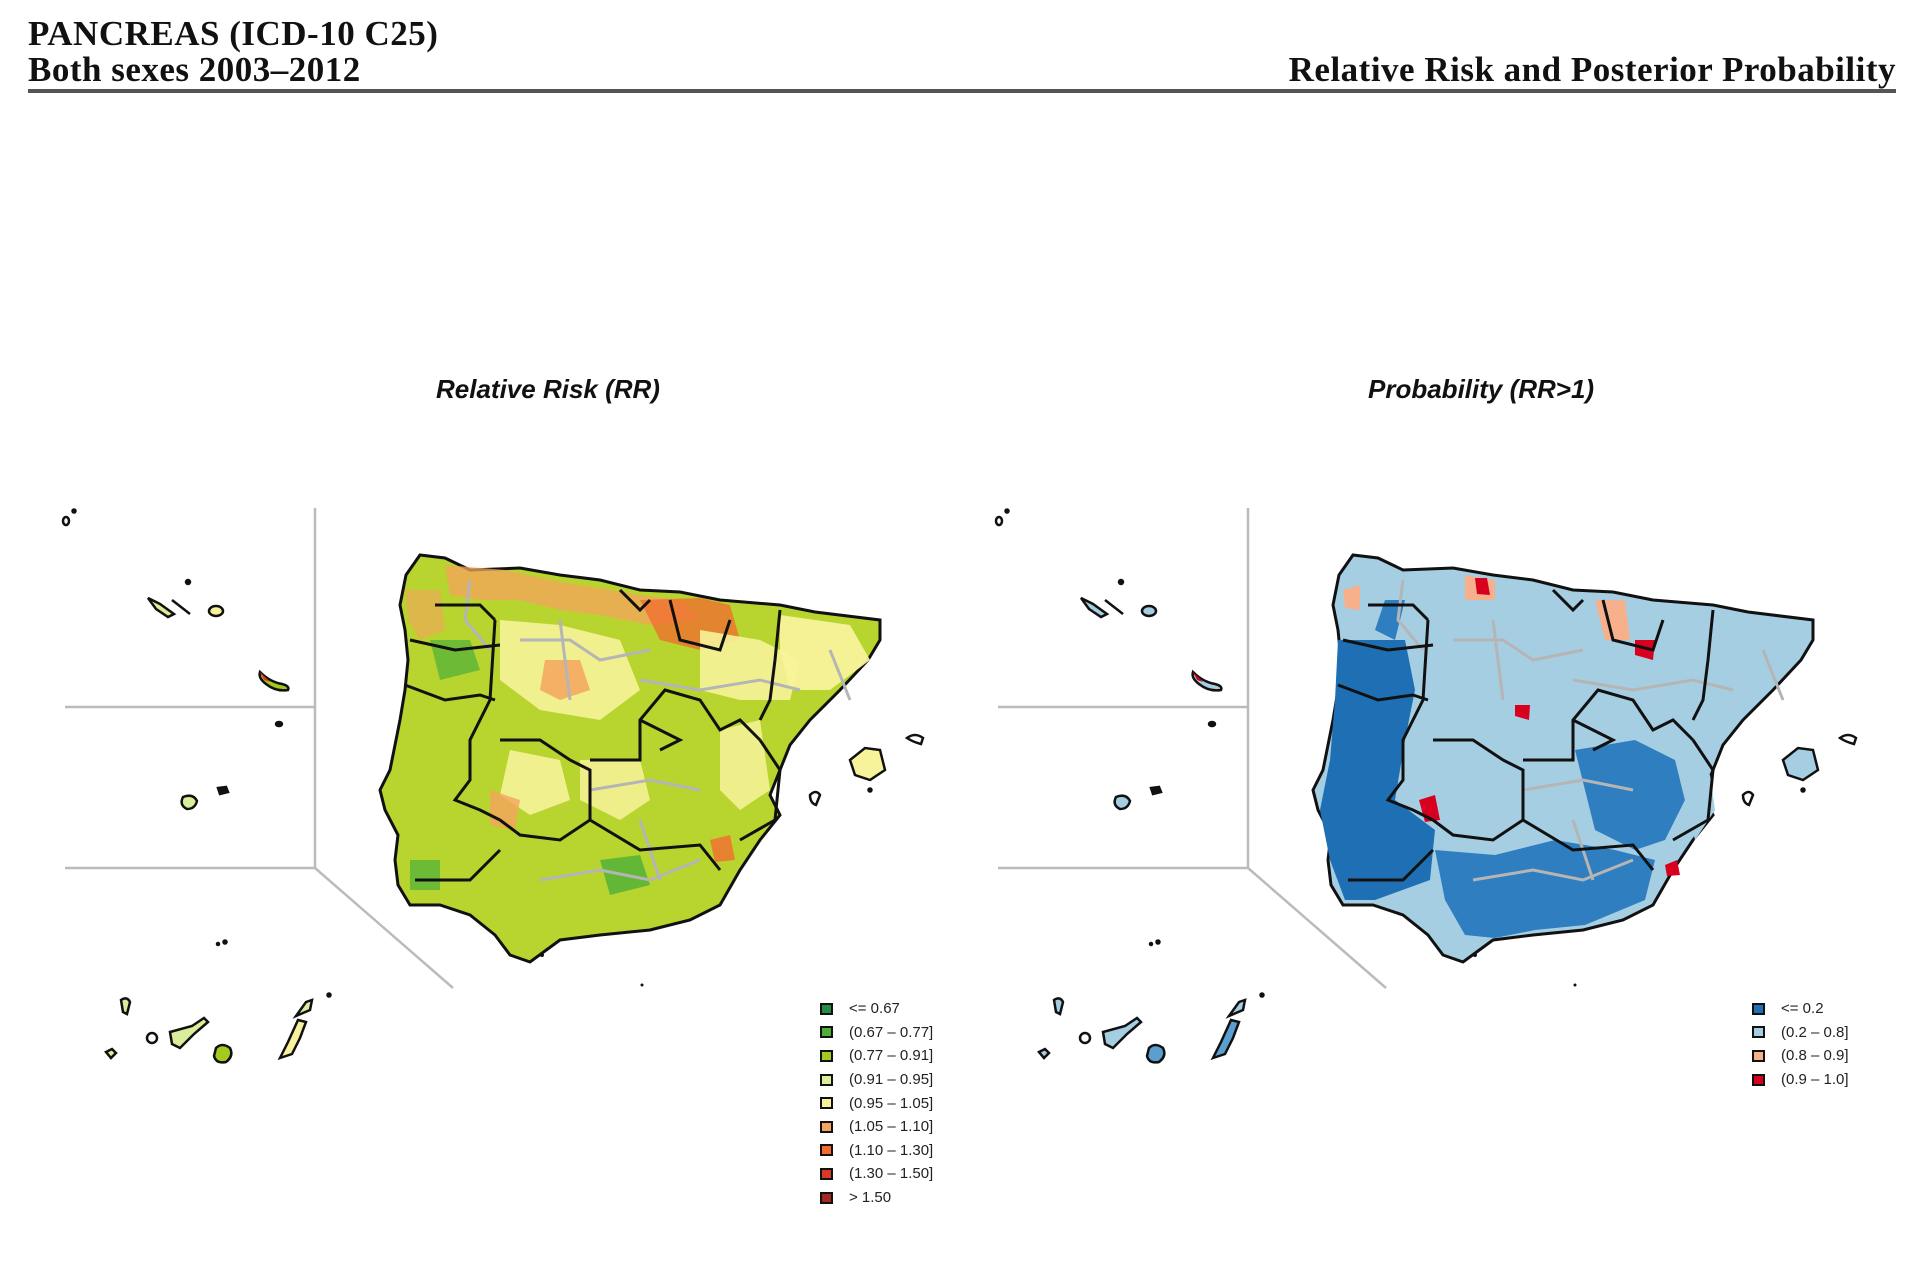  What do you see at coordinates (1815, 1032) in the screenshot?
I see `legend-label: (0.2 – 0.8]` at bounding box center [1815, 1032].